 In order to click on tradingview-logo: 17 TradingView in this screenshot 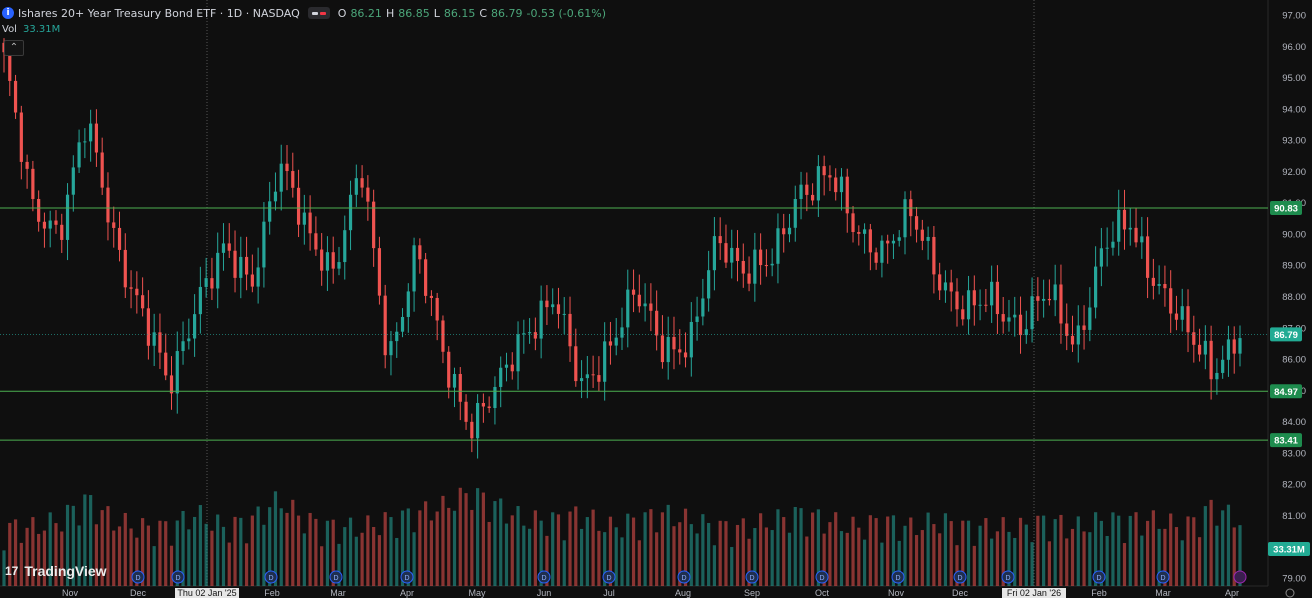, I will do `click(56, 571)`.